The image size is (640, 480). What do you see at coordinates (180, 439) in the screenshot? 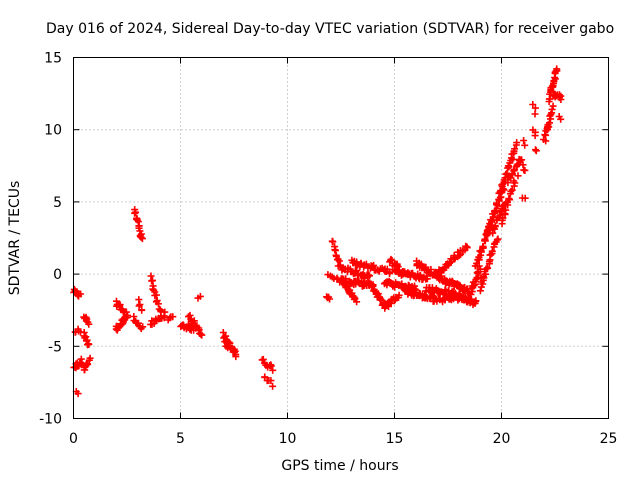
I see `x-tick-label: 5` at bounding box center [180, 439].